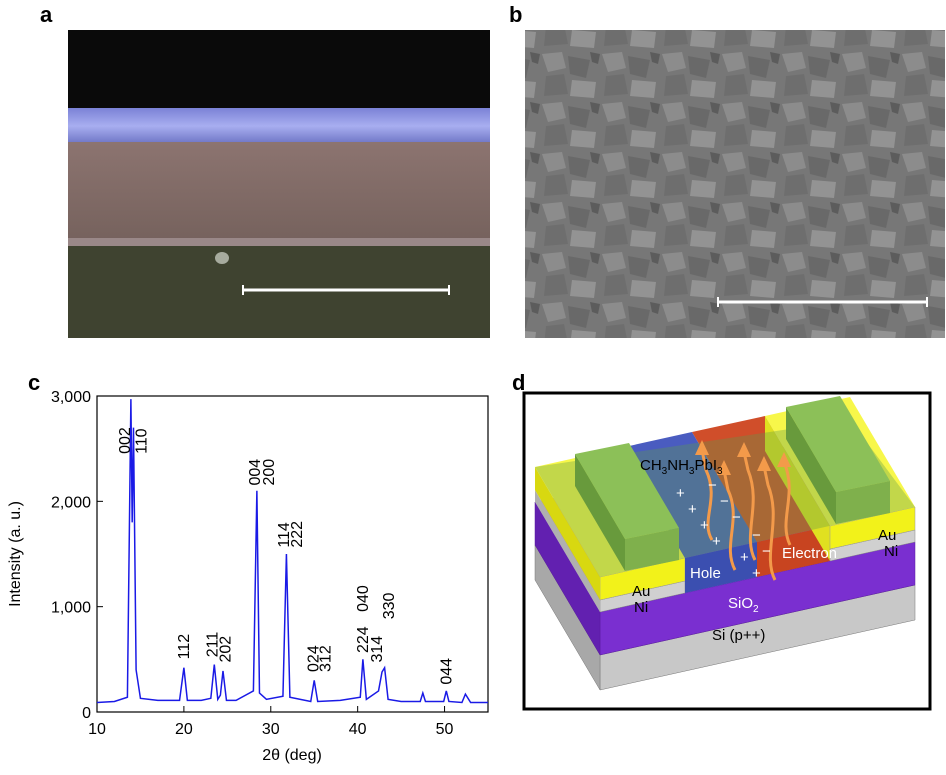 The image size is (946, 775). Describe the element at coordinates (743, 605) in the screenshot. I see `sio2-label: SiO2` at that location.